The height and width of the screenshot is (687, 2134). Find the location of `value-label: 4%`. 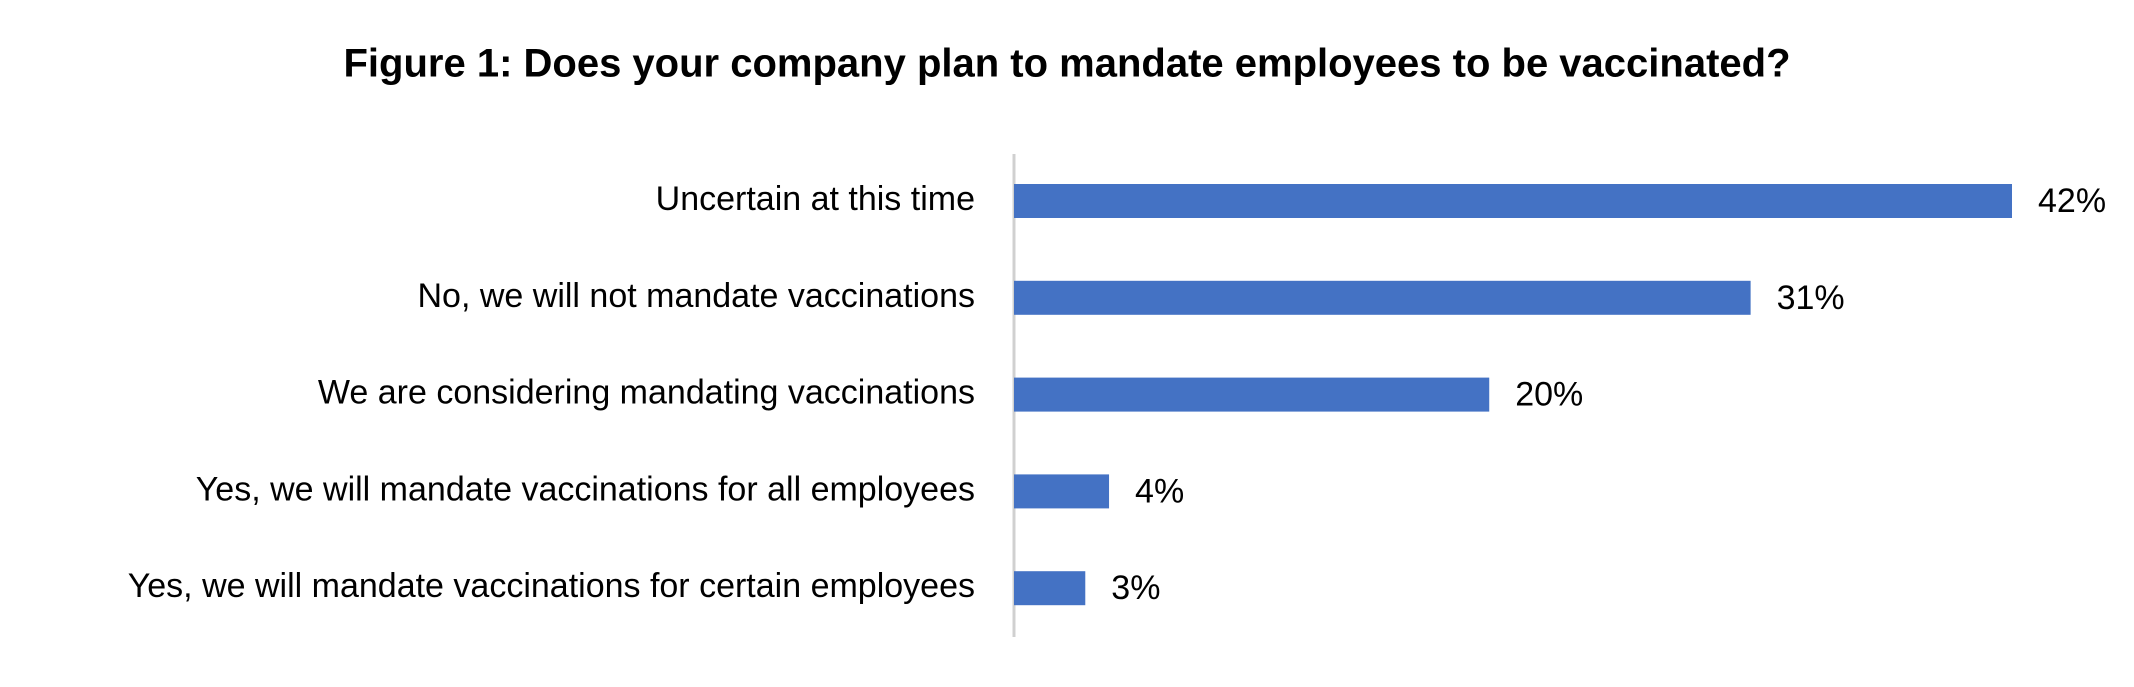

value-label: 4% is located at coordinates (1159, 491).